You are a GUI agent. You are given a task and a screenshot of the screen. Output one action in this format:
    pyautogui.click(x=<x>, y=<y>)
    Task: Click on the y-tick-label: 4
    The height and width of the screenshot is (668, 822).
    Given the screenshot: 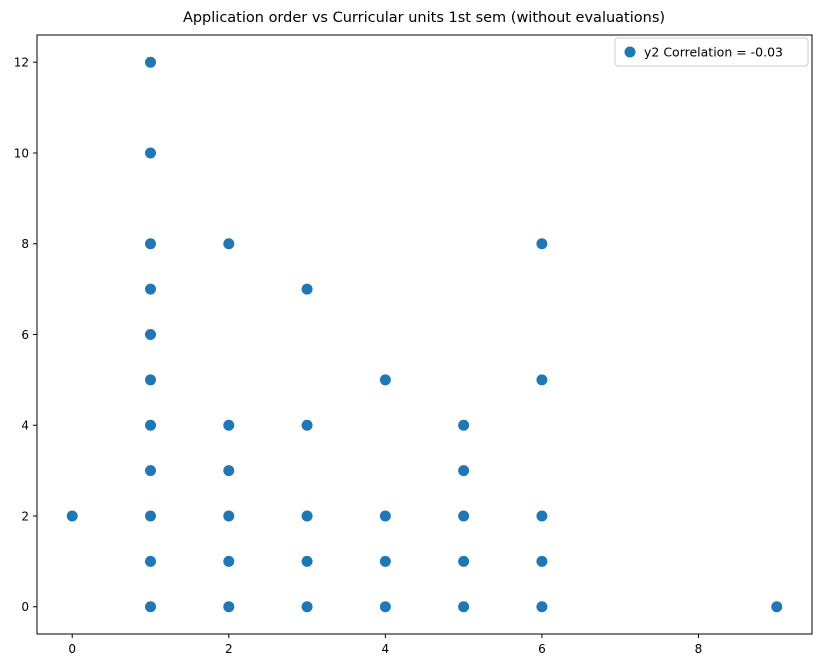 What is the action you would take?
    pyautogui.click(x=25, y=426)
    